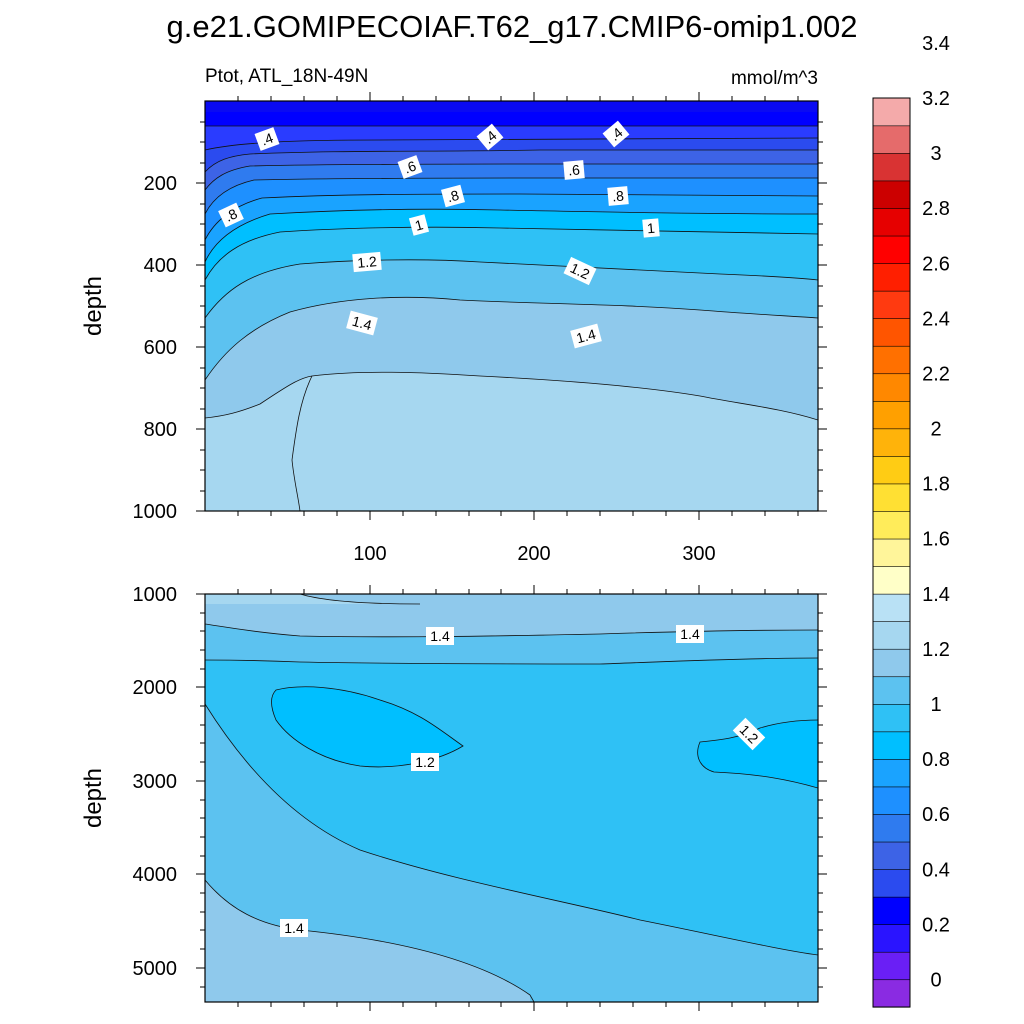 The width and height of the screenshot is (1024, 1024). I want to click on bottom-y-tick-labels: 1000 2000 3000 4000 5000, so click(155, 782).